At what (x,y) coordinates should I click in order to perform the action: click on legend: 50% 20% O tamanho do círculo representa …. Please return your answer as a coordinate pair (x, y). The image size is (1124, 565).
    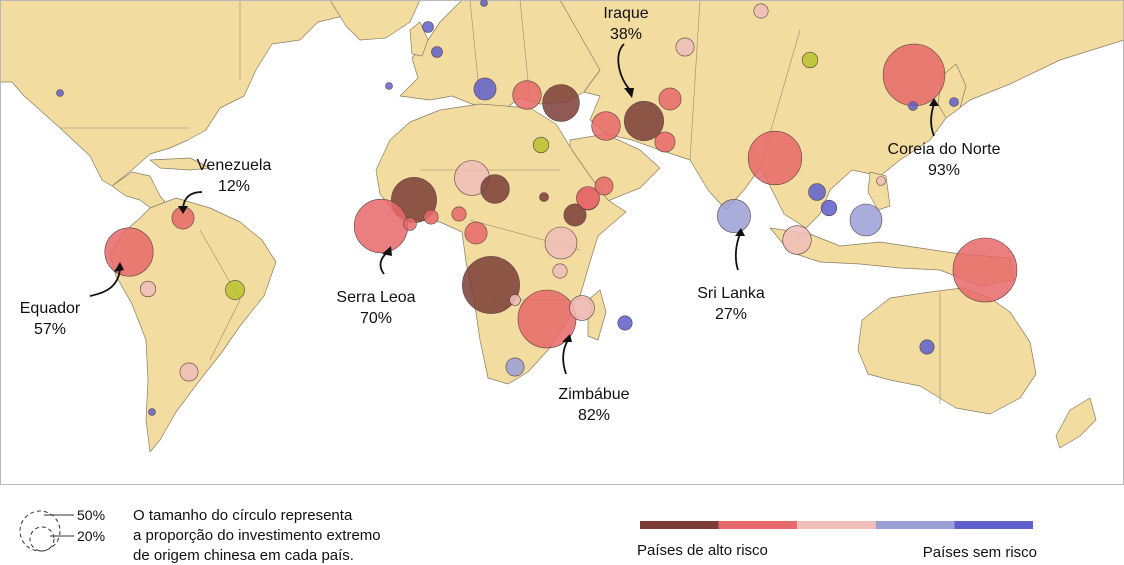
    Looking at the image, I should click on (528, 535).